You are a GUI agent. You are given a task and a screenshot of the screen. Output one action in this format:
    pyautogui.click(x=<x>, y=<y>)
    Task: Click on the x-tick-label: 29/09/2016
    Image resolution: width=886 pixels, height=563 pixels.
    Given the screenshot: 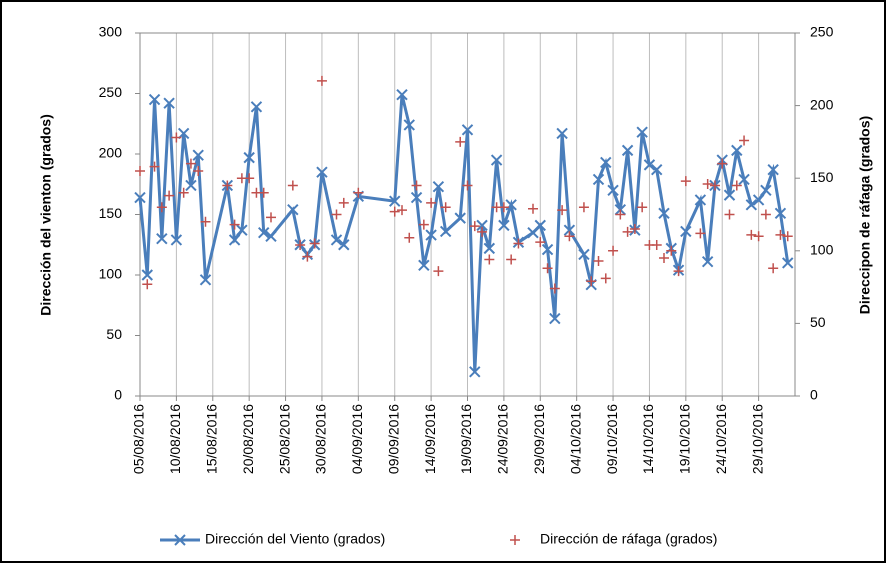 What is the action you would take?
    pyautogui.click(x=539, y=439)
    